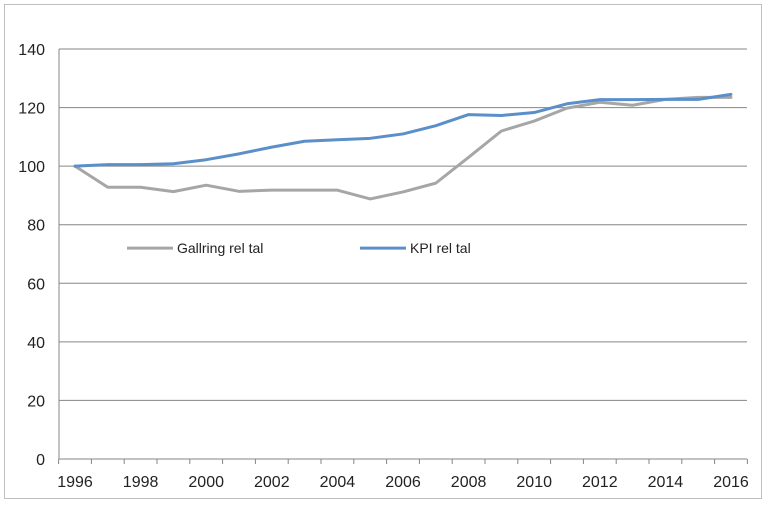 Image resolution: width=768 pixels, height=505 pixels. What do you see at coordinates (403, 130) in the screenshot?
I see `series-line-kpi-rel-tal` at bounding box center [403, 130].